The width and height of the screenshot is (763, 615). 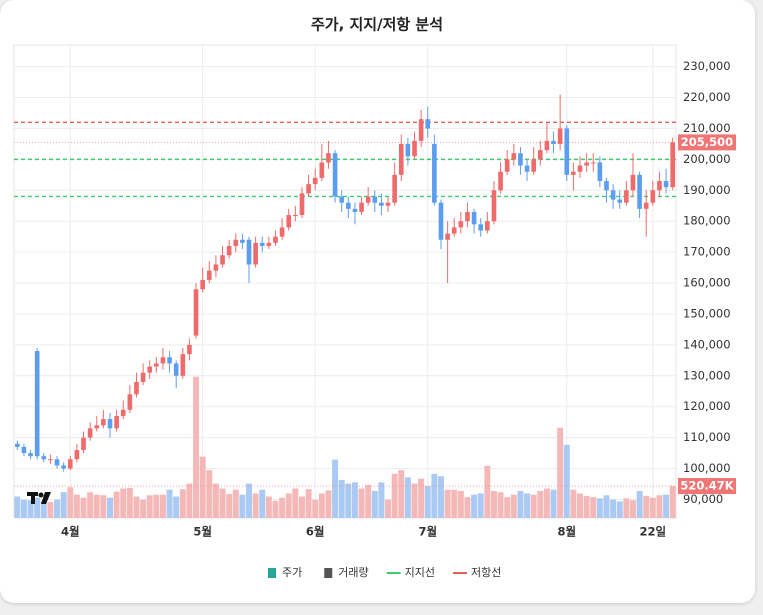 I want to click on y-tick-label: 150,000, so click(x=707, y=313).